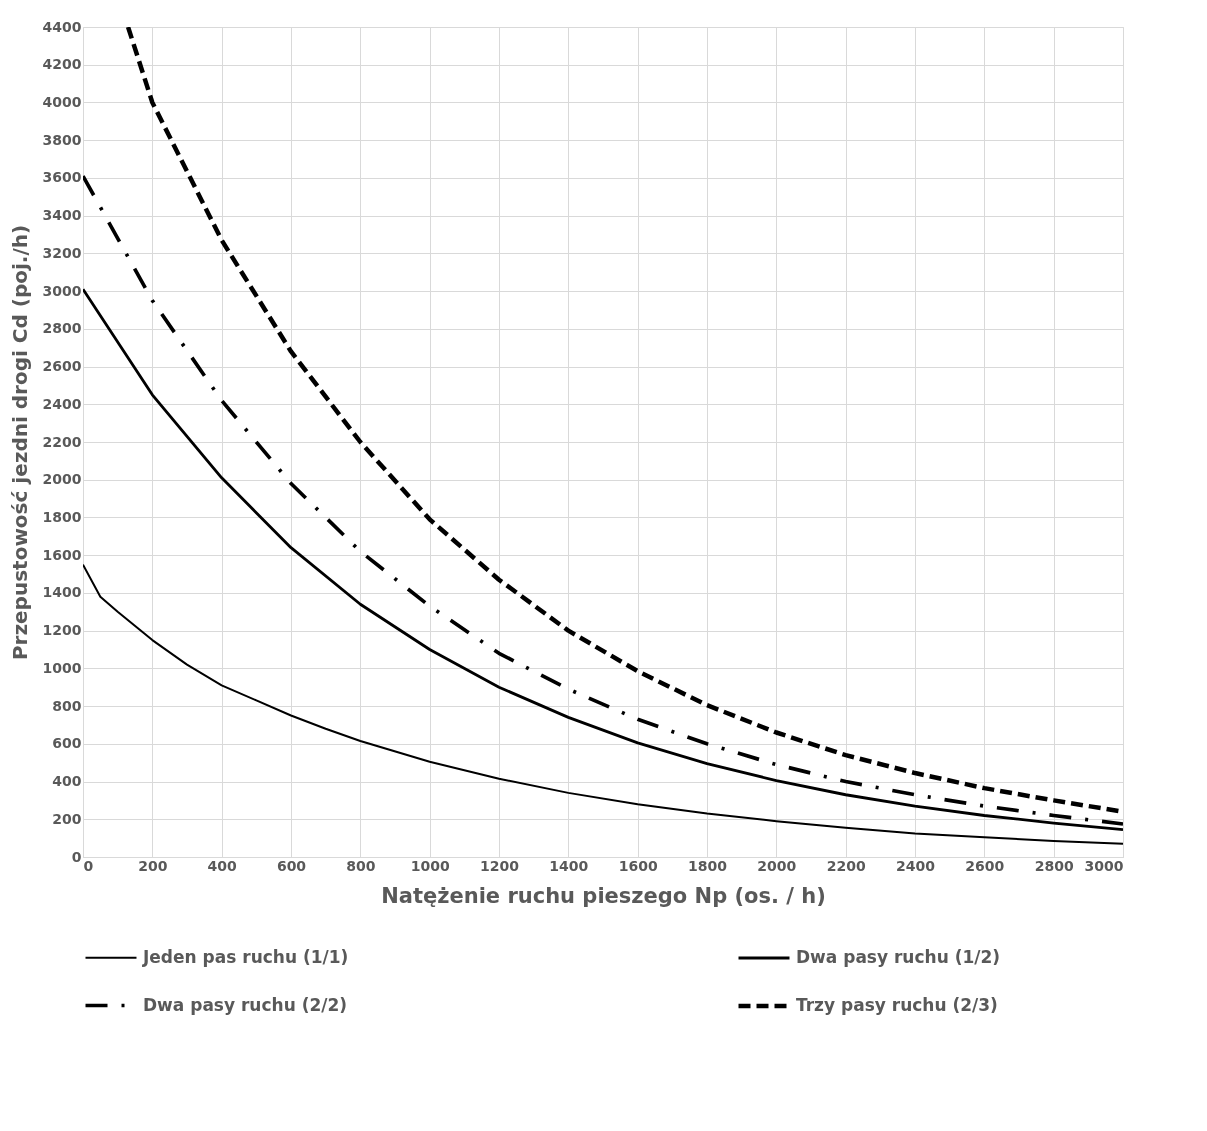 This screenshot has width=1207, height=1131. I want to click on legend-label: Dwa pasy ruchu (1/2), so click(898, 957).